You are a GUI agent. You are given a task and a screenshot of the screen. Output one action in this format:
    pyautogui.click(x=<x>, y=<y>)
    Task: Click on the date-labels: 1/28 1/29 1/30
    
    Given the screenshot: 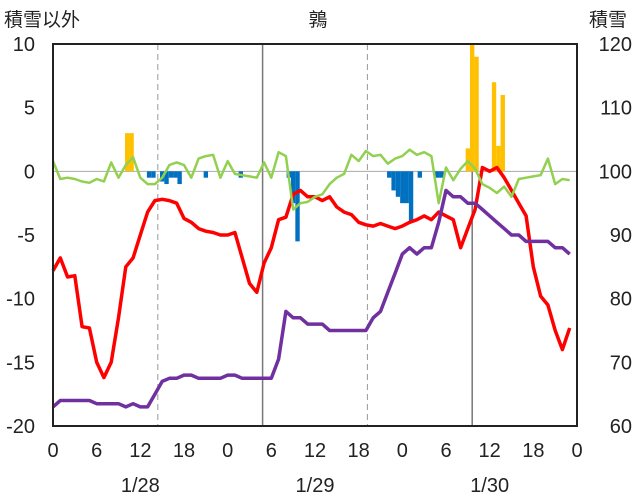 What is the action you would take?
    pyautogui.click(x=315, y=486)
    